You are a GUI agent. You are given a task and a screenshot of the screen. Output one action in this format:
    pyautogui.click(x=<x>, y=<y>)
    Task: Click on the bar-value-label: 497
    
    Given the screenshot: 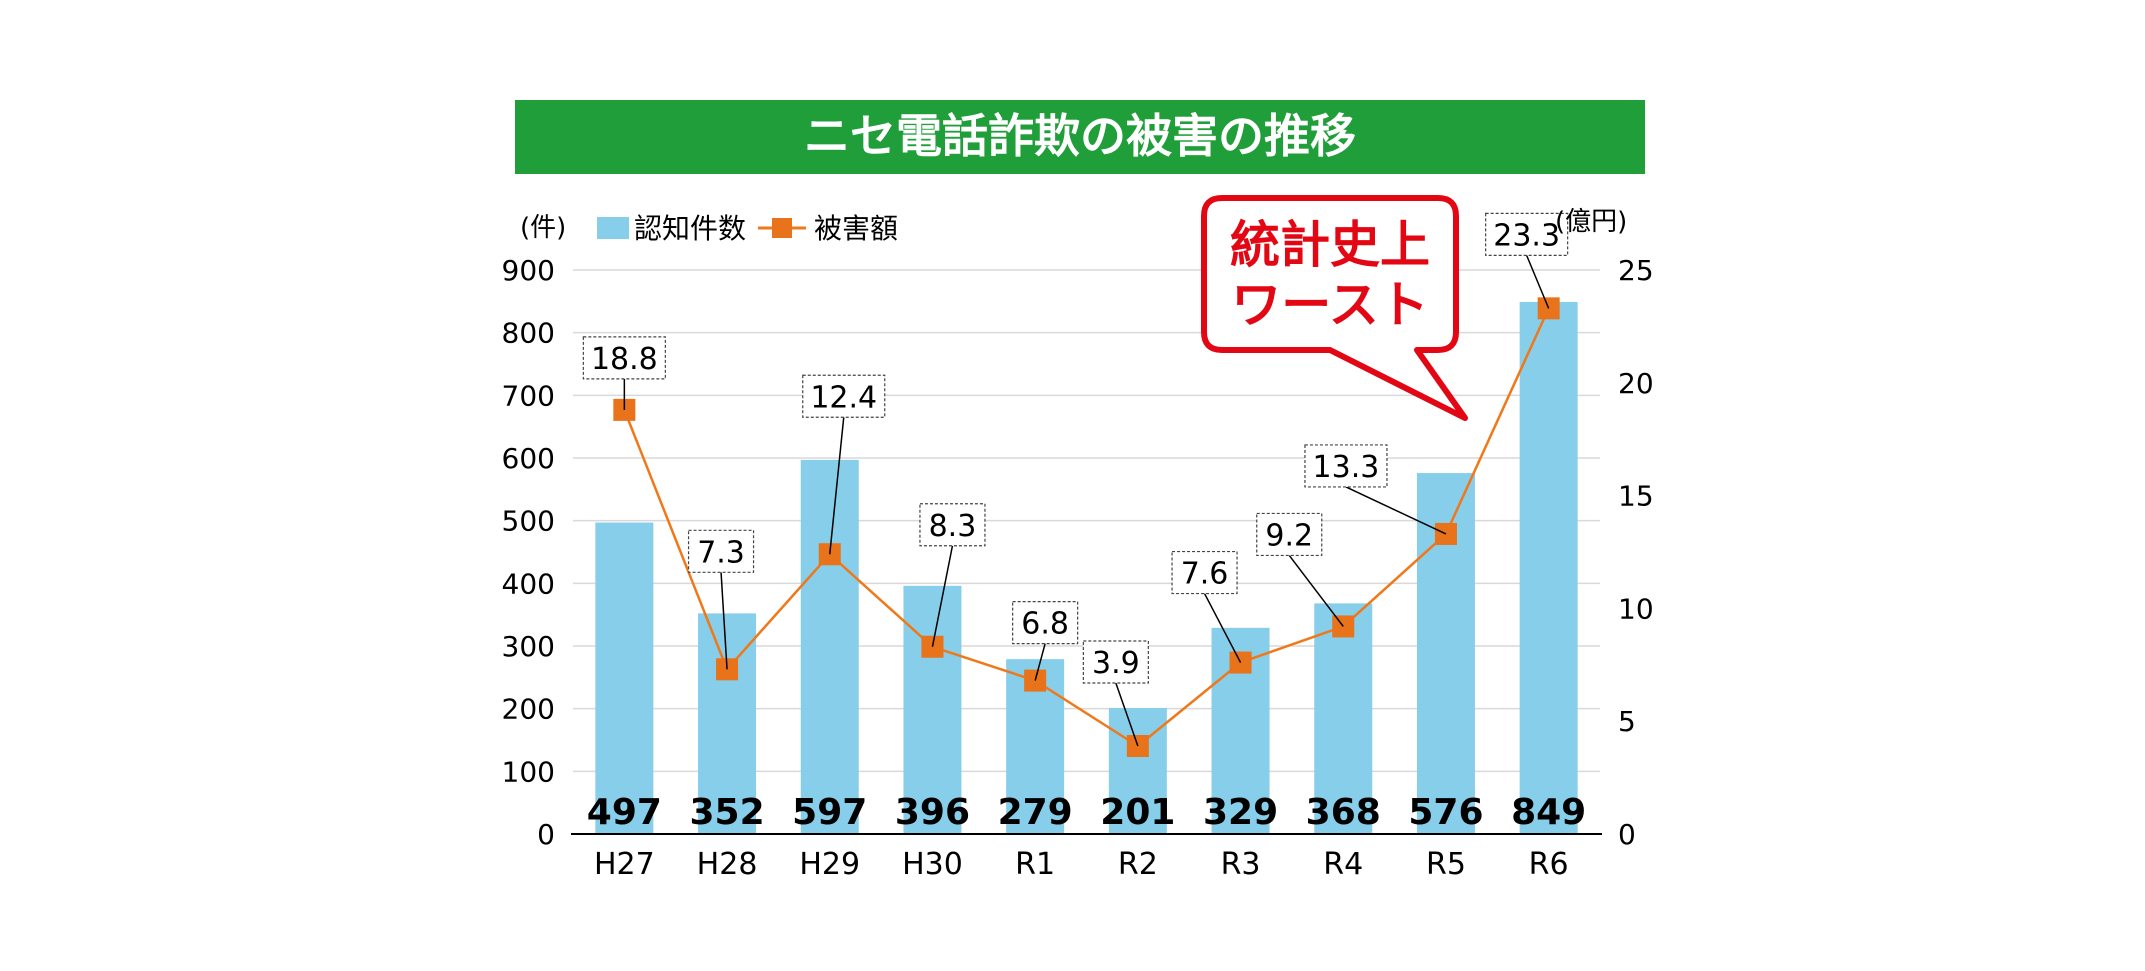 What is the action you would take?
    pyautogui.click(x=624, y=812)
    